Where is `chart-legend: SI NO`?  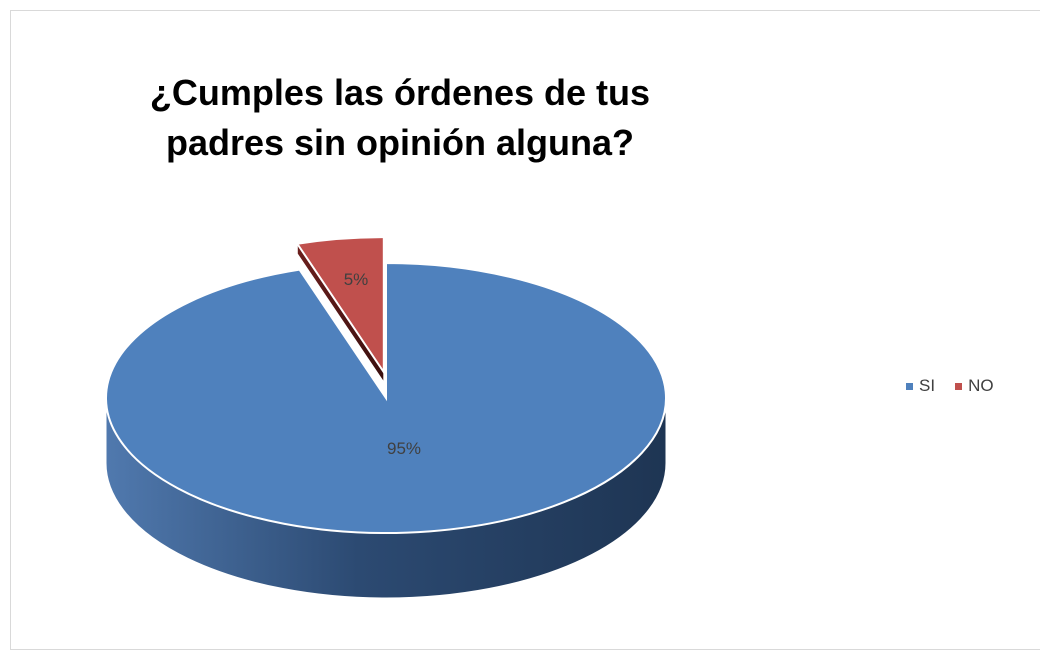
chart-legend: SI NO is located at coordinates (950, 386).